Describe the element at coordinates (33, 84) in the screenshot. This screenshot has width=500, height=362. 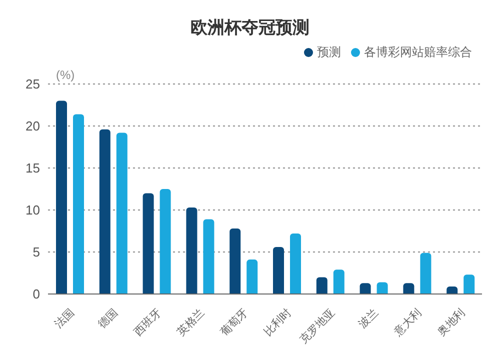
I see `y-tick-label: 25` at that location.